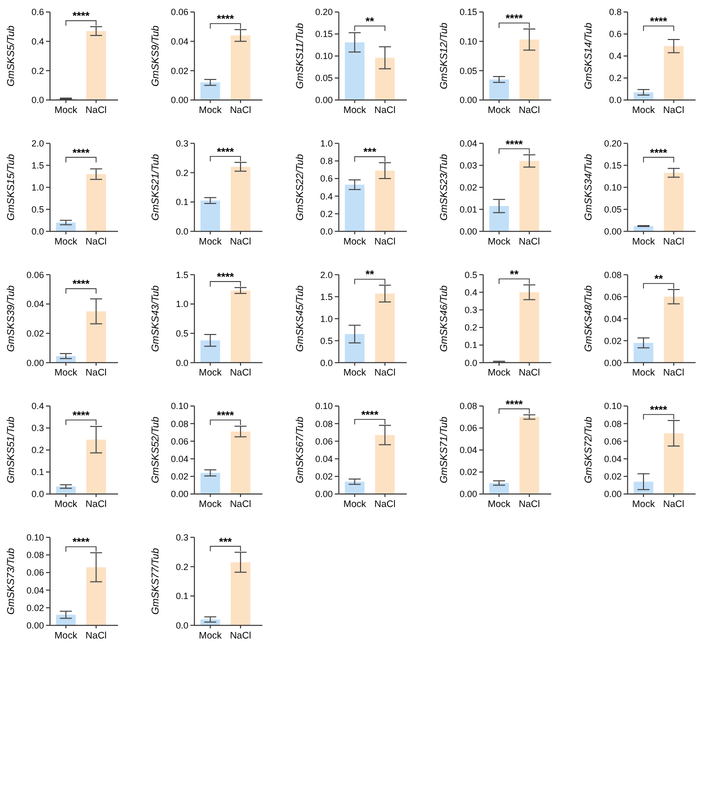 The height and width of the screenshot is (788, 722). What do you see at coordinates (444, 187) in the screenshot?
I see `y-axis-title: GmSKS23/Tub` at bounding box center [444, 187].